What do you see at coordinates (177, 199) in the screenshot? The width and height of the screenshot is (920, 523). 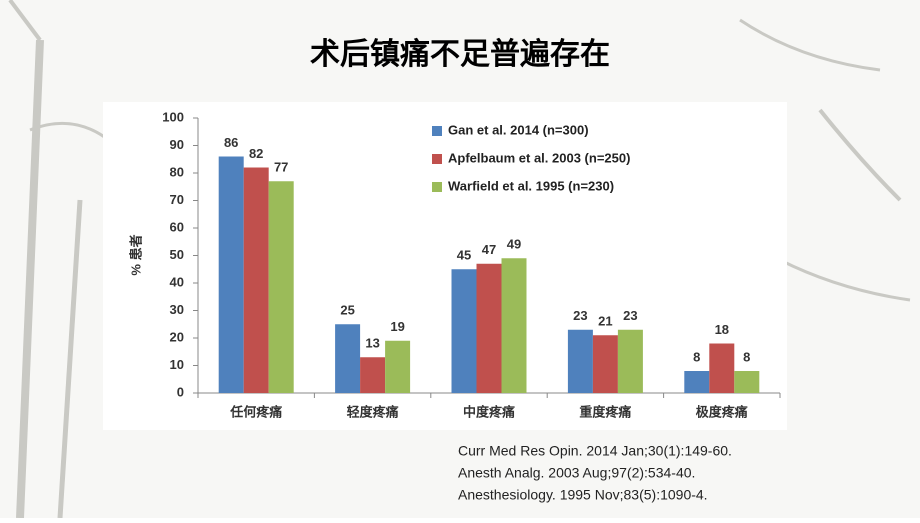 I see `y-tick-label: 70` at bounding box center [177, 199].